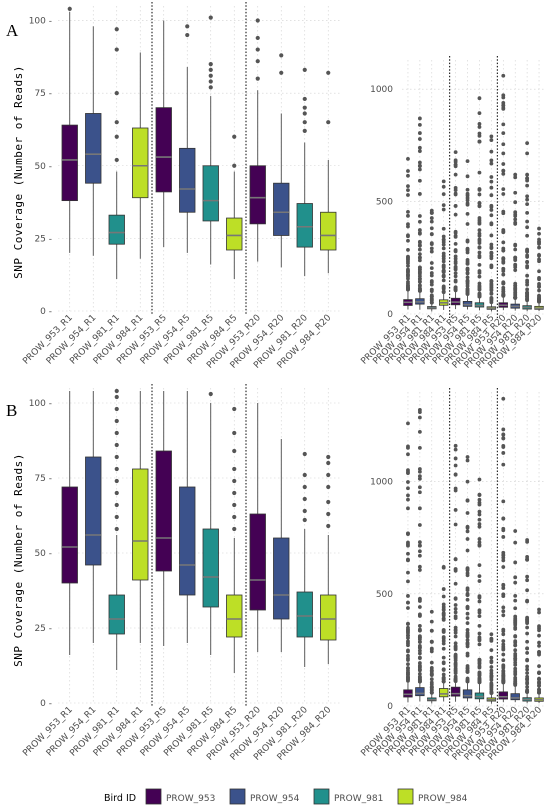 The image size is (550, 812). I want to click on y-tick-label: 100 -, so click(40, 404).